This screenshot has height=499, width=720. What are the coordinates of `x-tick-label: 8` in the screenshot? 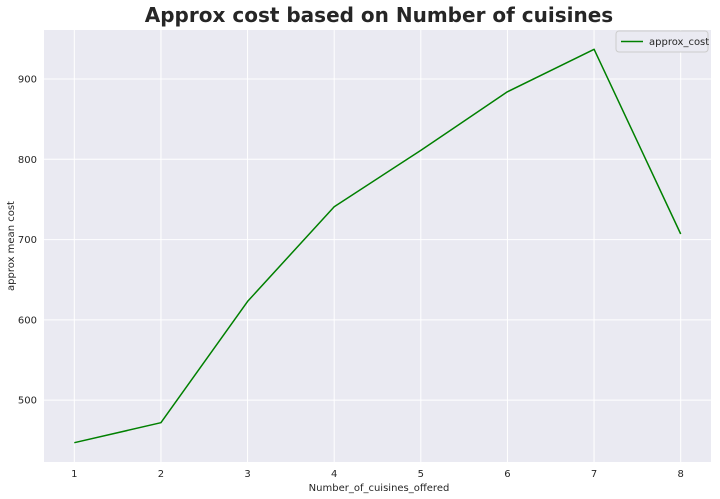 It's located at (680, 474).